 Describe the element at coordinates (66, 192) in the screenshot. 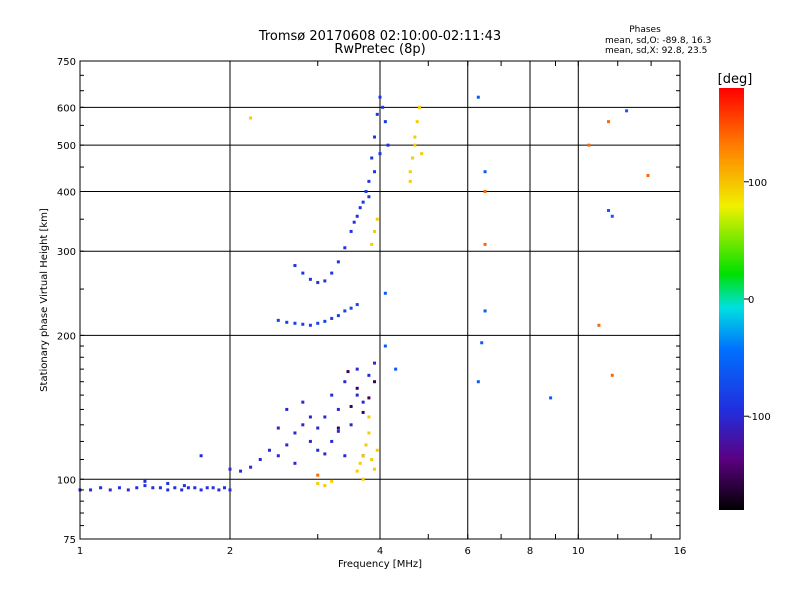

I see `y-tick-label: 400` at that location.